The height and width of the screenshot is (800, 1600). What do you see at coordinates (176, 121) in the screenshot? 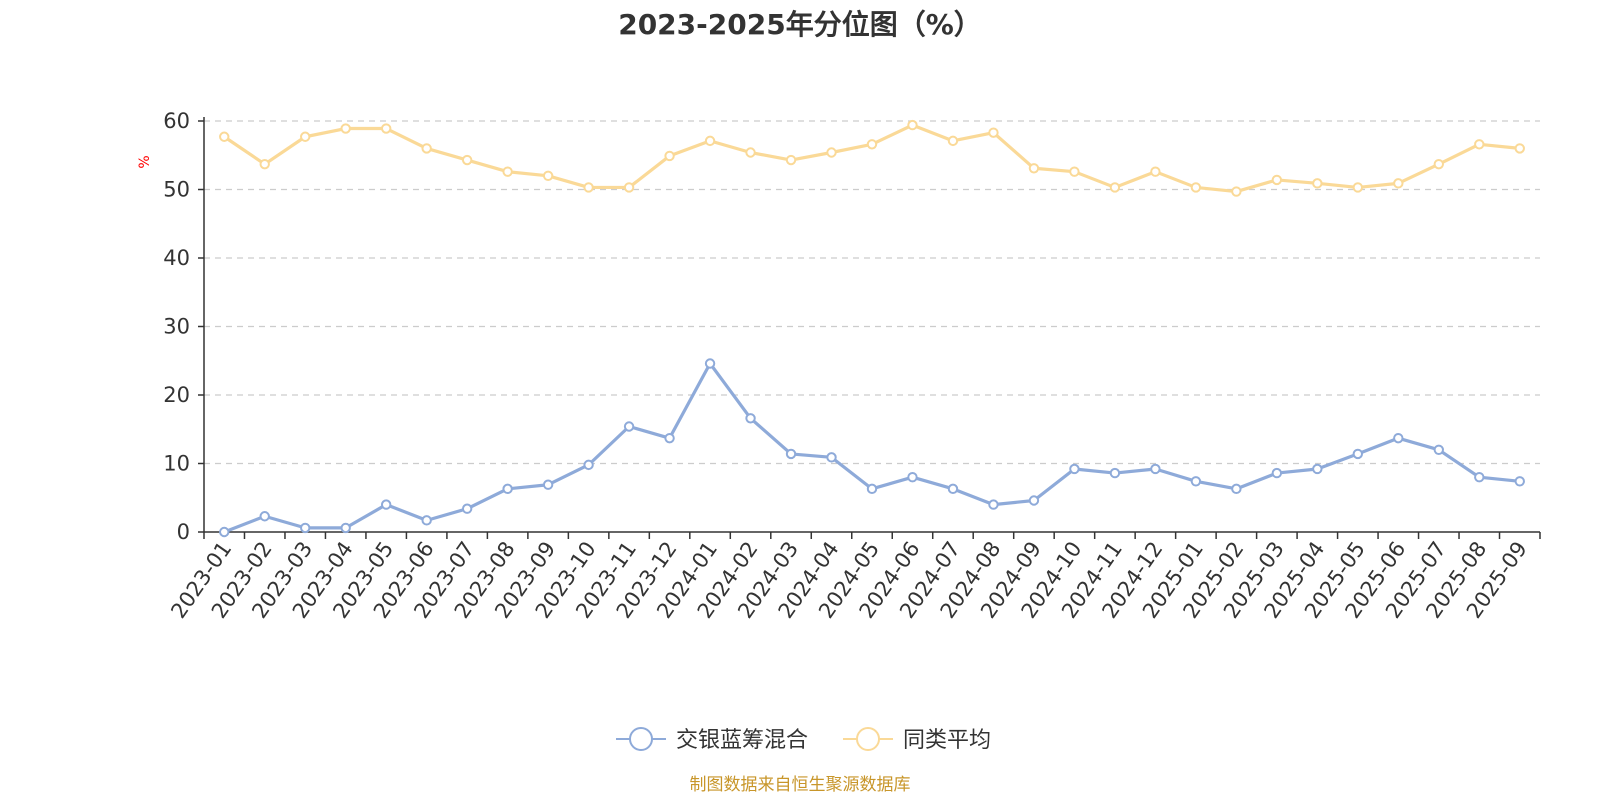
I see `y-tick-label-60: 60` at bounding box center [176, 121].